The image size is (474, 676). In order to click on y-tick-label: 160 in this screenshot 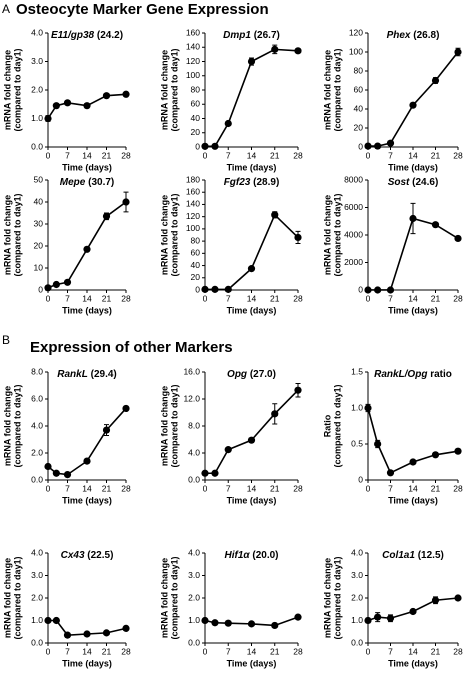, I will do `click(193, 32)`.